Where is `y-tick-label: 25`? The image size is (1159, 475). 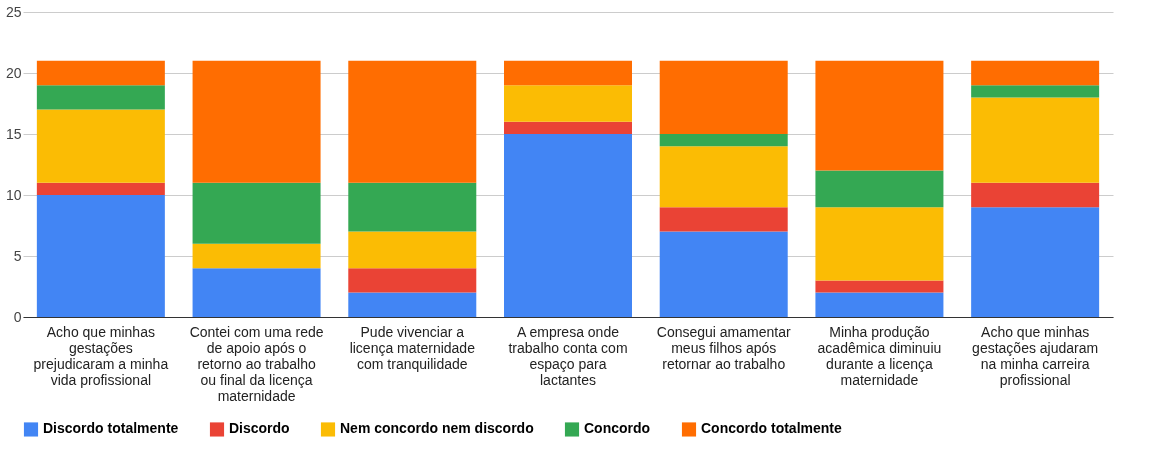
y-tick-label: 25 is located at coordinates (13, 11).